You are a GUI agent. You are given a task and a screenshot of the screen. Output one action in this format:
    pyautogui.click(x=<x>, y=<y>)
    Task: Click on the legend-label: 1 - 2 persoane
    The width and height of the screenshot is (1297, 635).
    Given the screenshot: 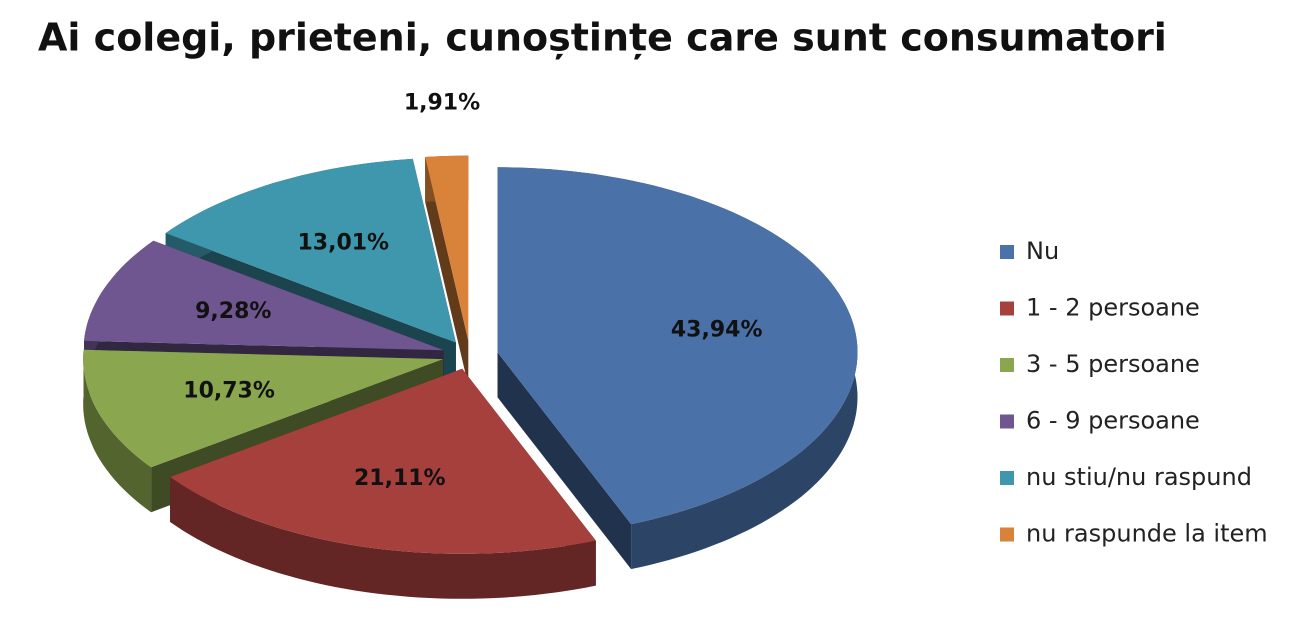 What is the action you would take?
    pyautogui.click(x=1113, y=308)
    